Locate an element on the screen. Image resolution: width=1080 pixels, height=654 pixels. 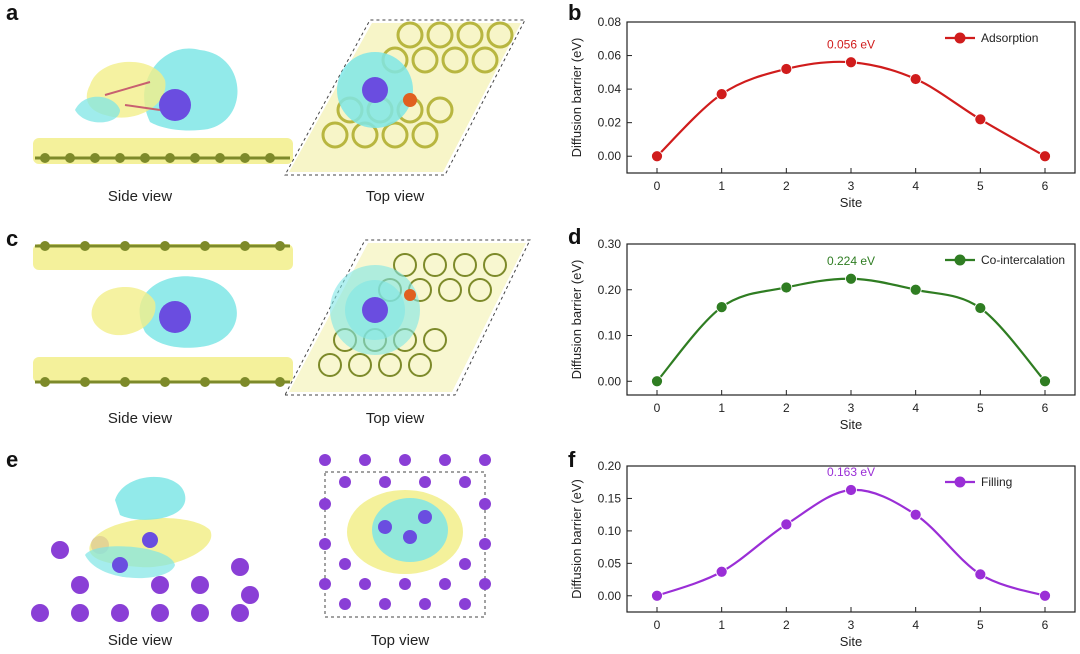
peak-annotation: 0.056 eV is located at coordinates (851, 44).